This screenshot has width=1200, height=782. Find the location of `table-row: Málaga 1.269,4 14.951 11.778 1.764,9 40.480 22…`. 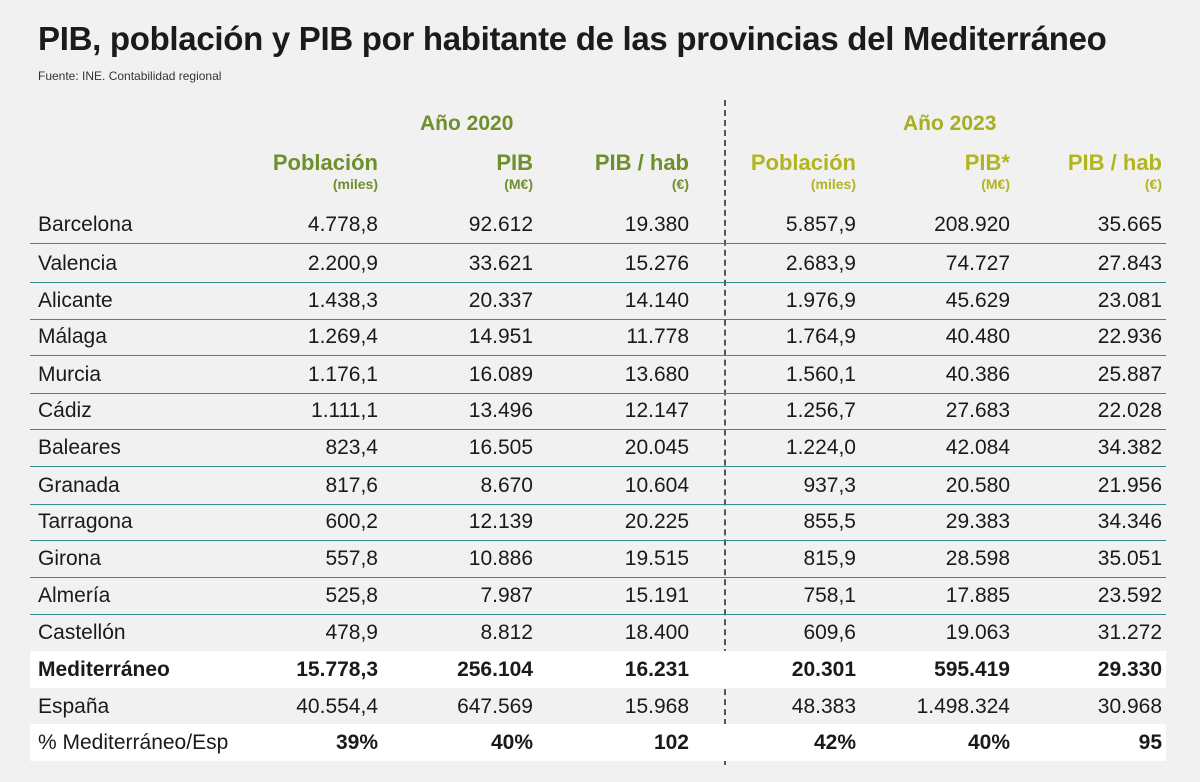

table-row: Málaga 1.269,4 14.951 11.778 1.764,9 40.480 22… is located at coordinates (598, 337).